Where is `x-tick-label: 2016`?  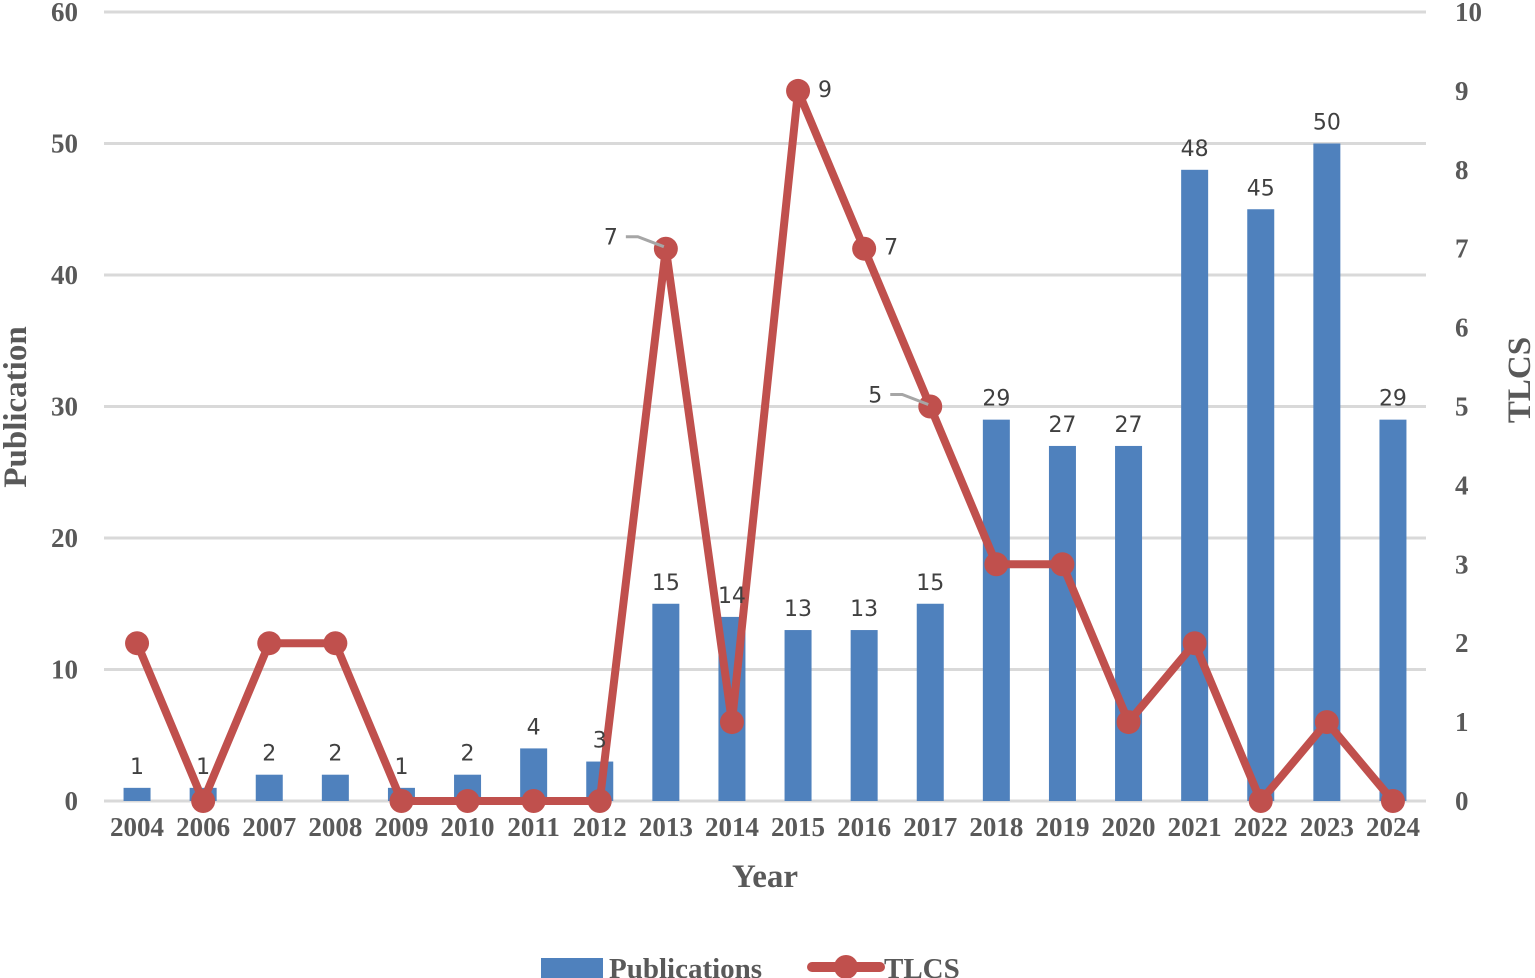
x-tick-label: 2016 is located at coordinates (864, 827).